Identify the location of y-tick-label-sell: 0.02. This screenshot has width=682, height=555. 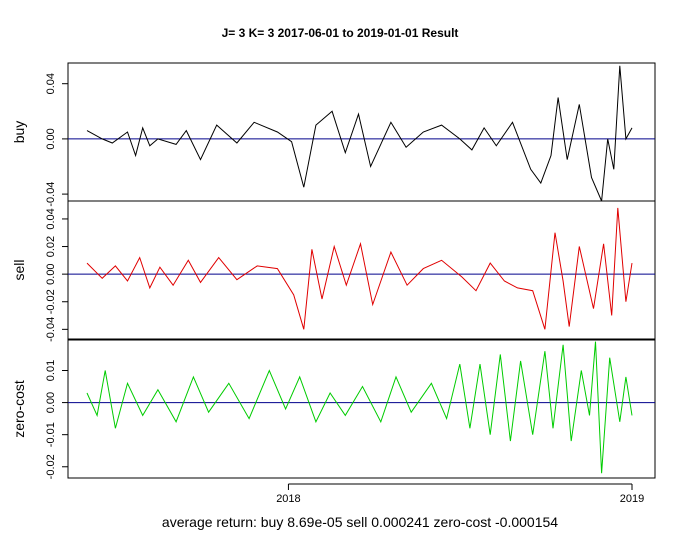
(51, 246).